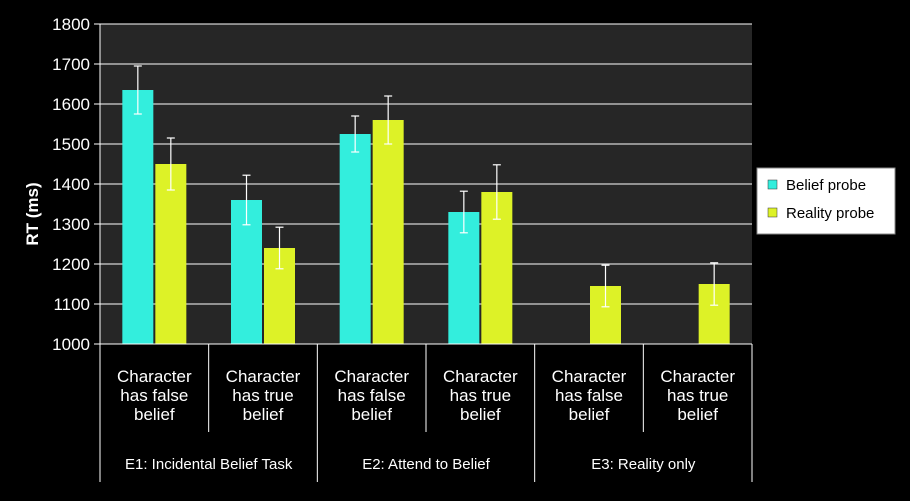 The height and width of the screenshot is (501, 910). I want to click on x-group-label: E1: Incidental Belief Task, so click(209, 464).